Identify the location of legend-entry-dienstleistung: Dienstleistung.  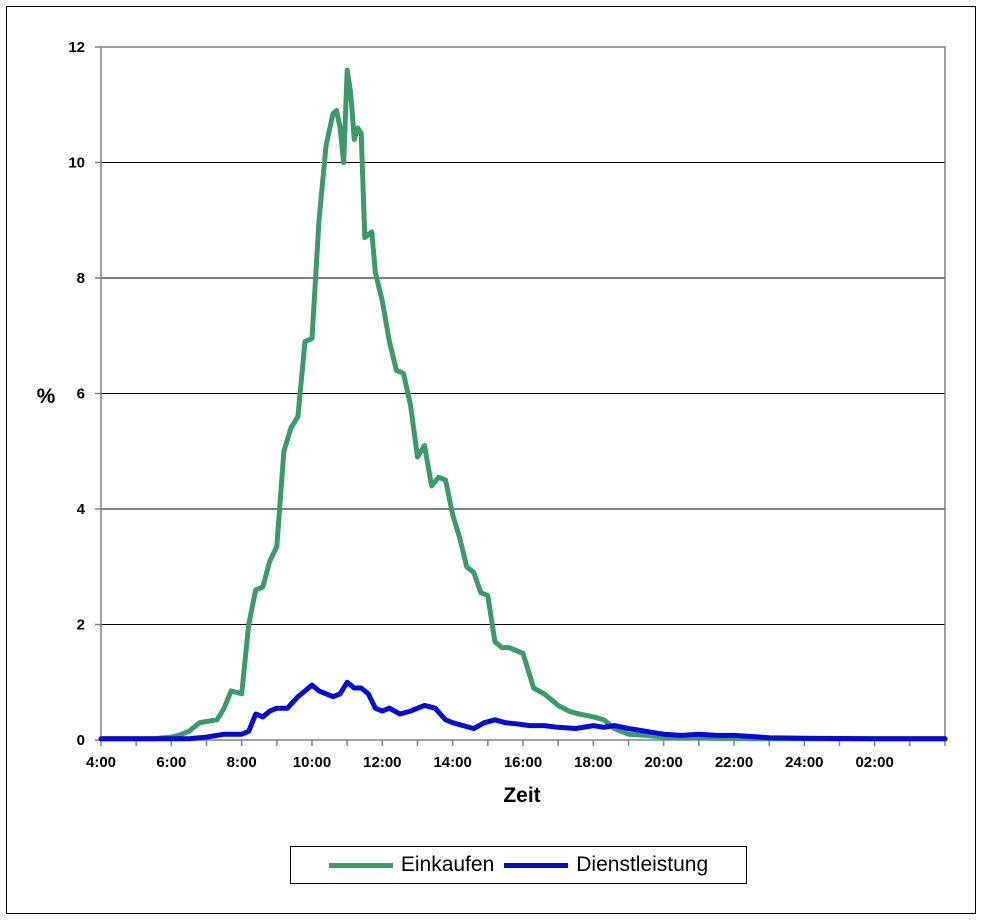
(606, 865).